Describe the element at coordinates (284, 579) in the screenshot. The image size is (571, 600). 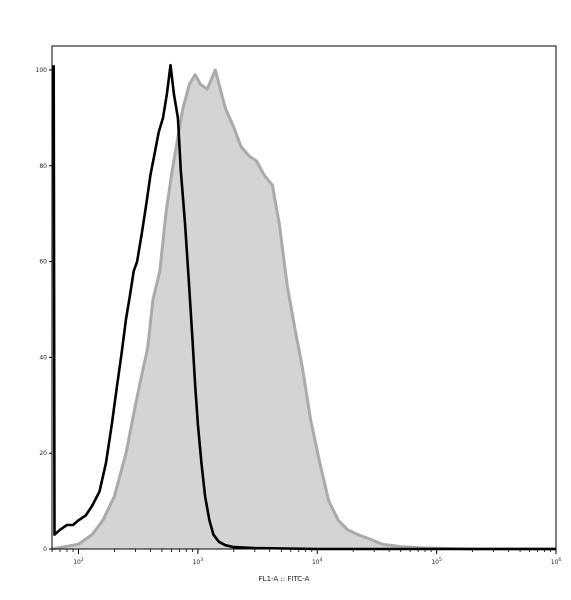
I see `x-axis-title: FL1-A :: FITC-A` at that location.